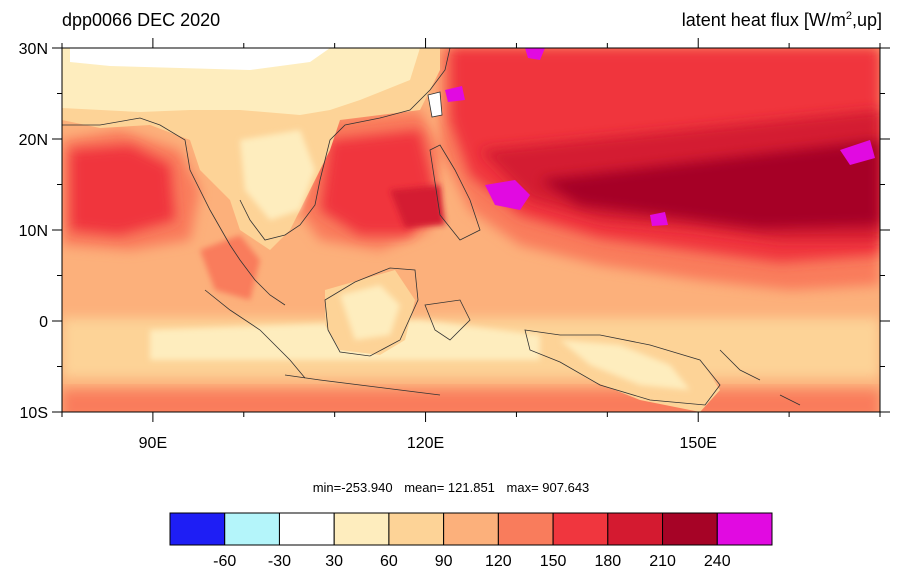 This screenshot has height=576, width=902. I want to click on colorbar-label: 150, so click(553, 561).